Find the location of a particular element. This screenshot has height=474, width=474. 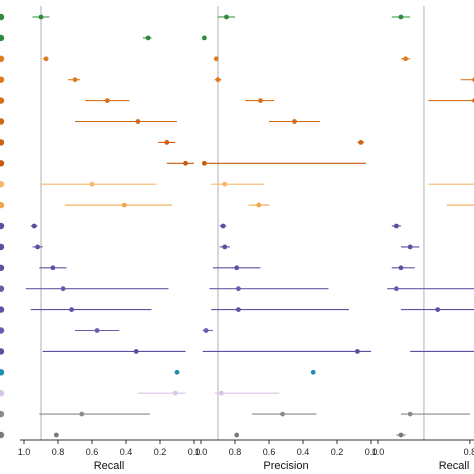

row-markers is located at coordinates (2, 226).